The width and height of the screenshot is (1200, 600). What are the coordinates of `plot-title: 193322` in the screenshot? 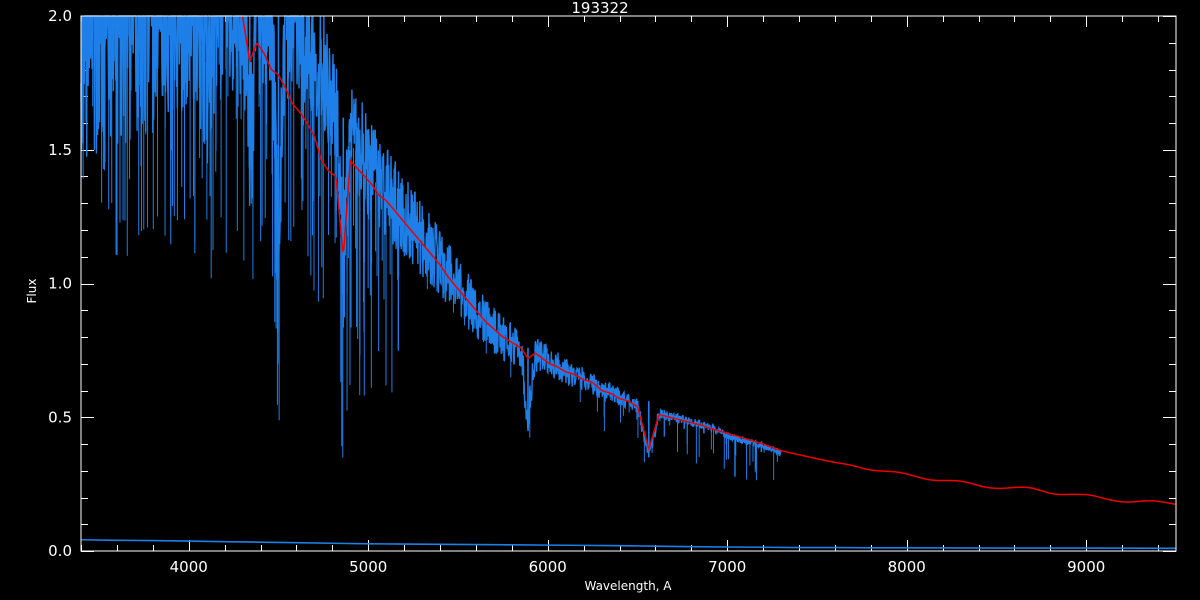 It's located at (599, 8).